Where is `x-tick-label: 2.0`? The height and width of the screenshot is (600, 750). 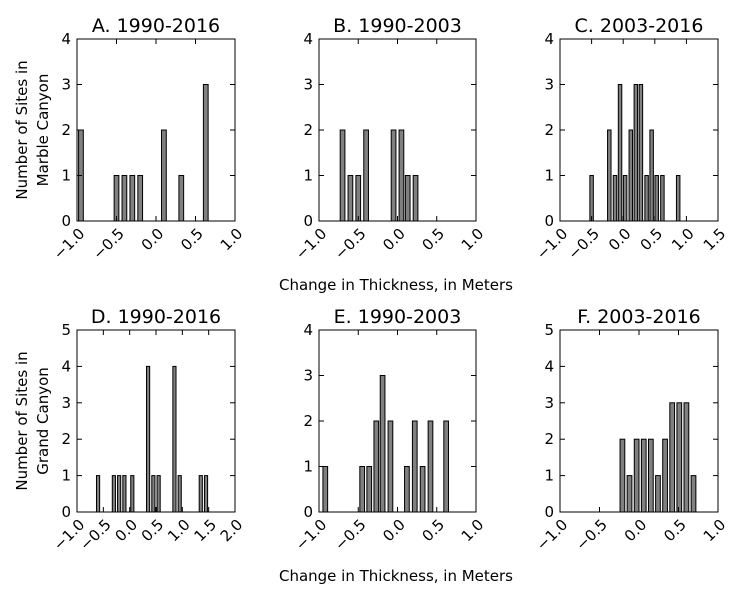
x-tick-label: 2.0 is located at coordinates (232, 531).